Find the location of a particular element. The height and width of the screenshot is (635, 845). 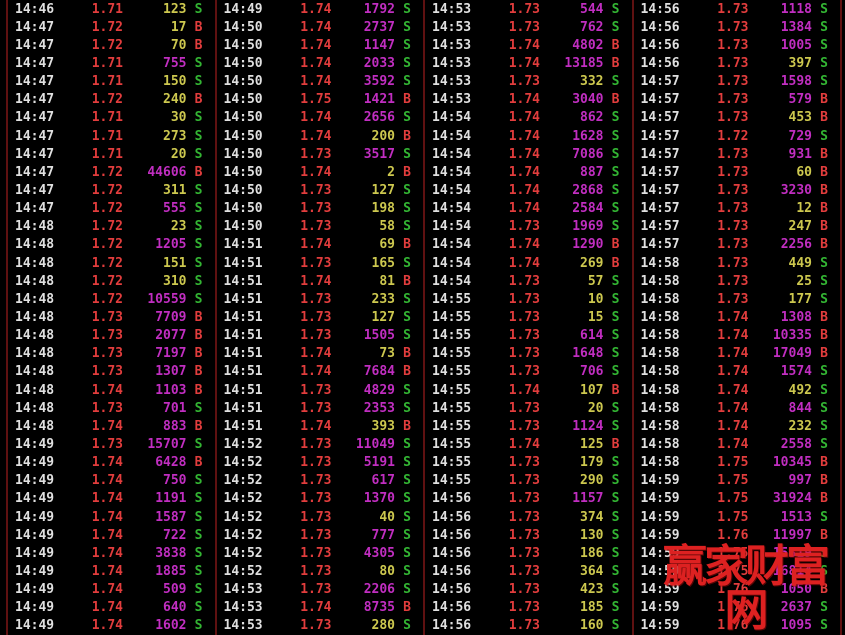

trade-row: 14:58 1.74 232 S is located at coordinates (737, 426).